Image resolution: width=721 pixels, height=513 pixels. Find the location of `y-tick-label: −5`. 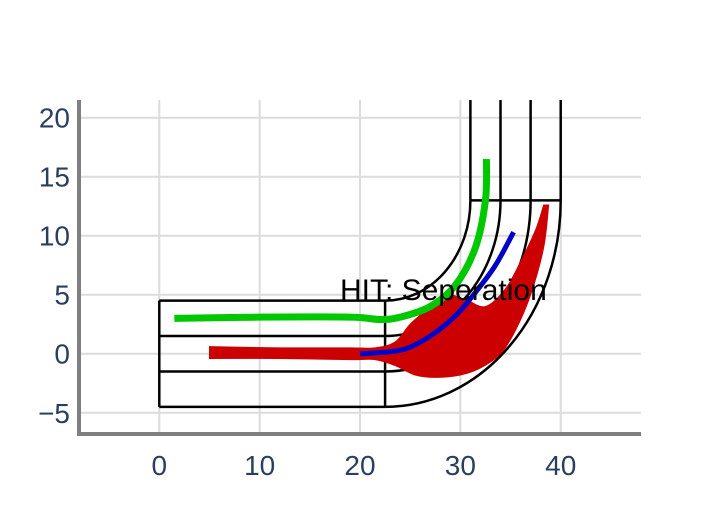

y-tick-label: −5 is located at coordinates (54, 413).